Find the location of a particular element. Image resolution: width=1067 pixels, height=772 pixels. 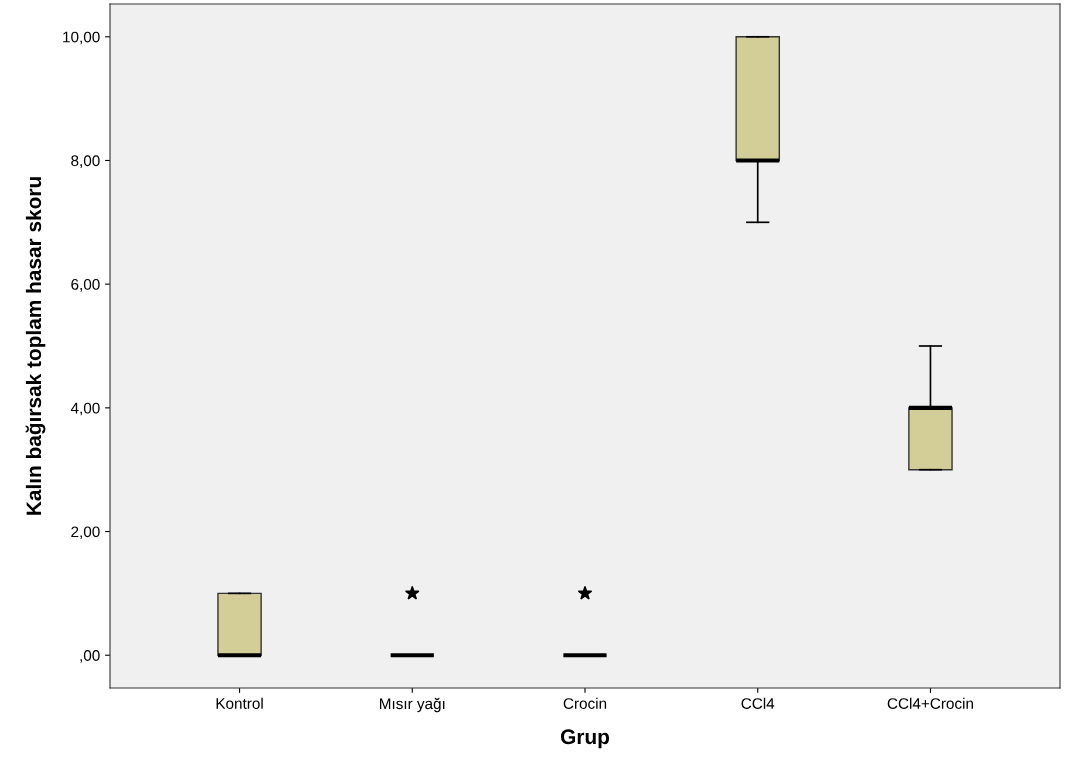

x-tick-label: Mısır yağı is located at coordinates (412, 705).